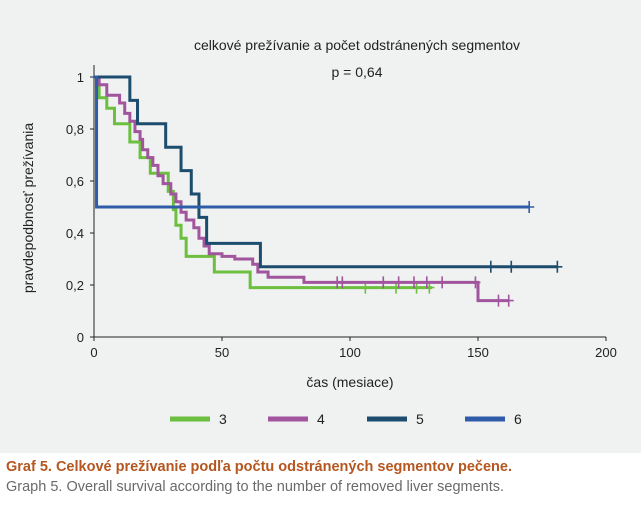  What do you see at coordinates (28, 208) in the screenshot?
I see `y-axis-title: pravdepodbnosť prežívania` at bounding box center [28, 208].